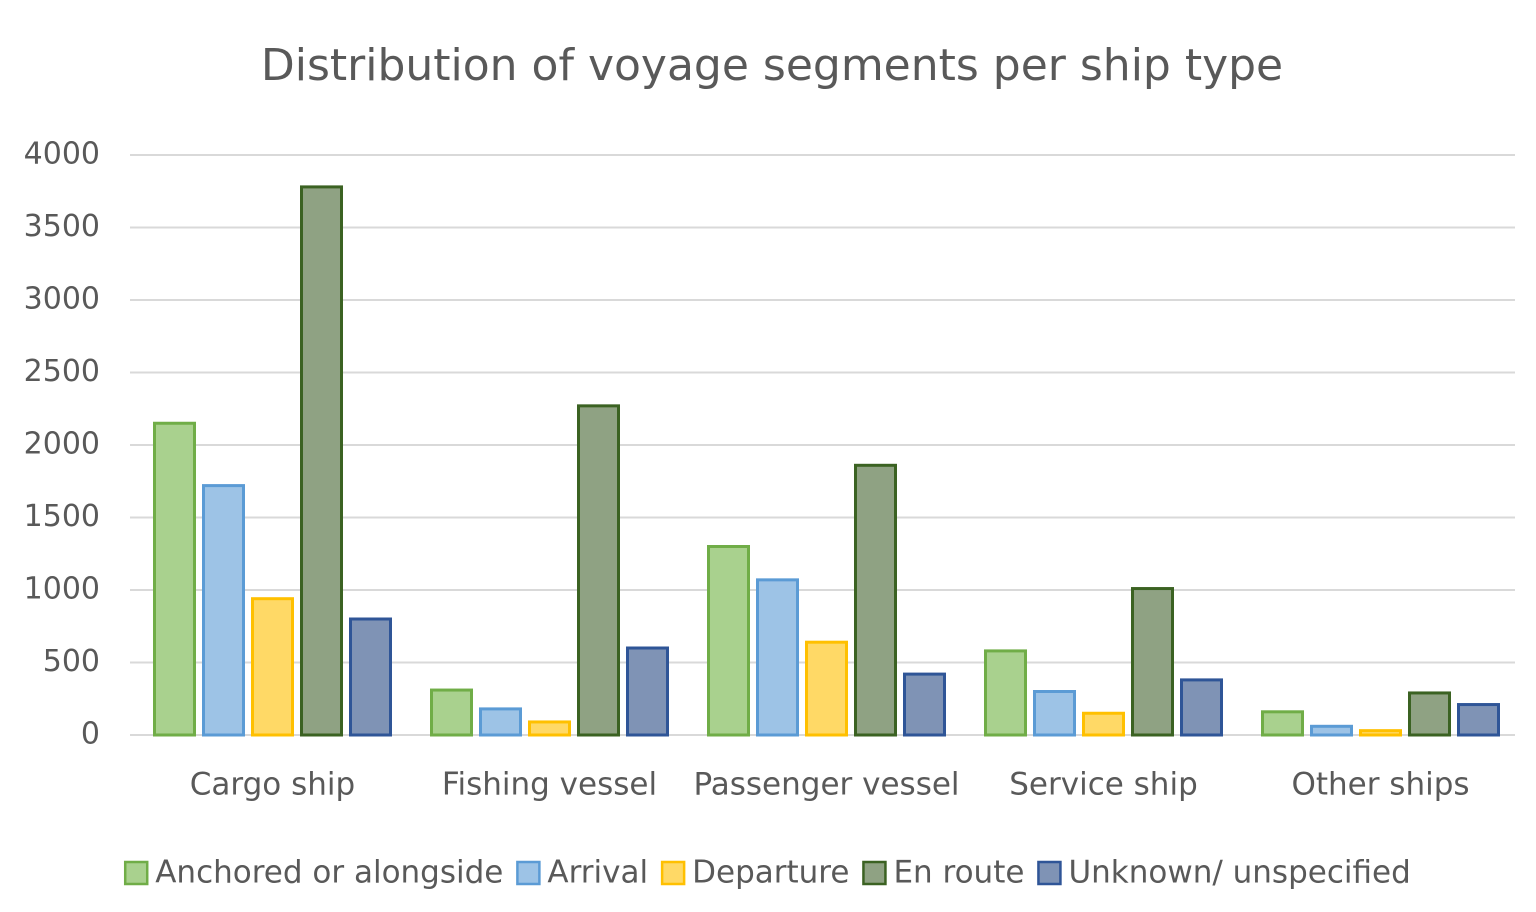  I want to click on legend-label: En route, so click(958, 873).